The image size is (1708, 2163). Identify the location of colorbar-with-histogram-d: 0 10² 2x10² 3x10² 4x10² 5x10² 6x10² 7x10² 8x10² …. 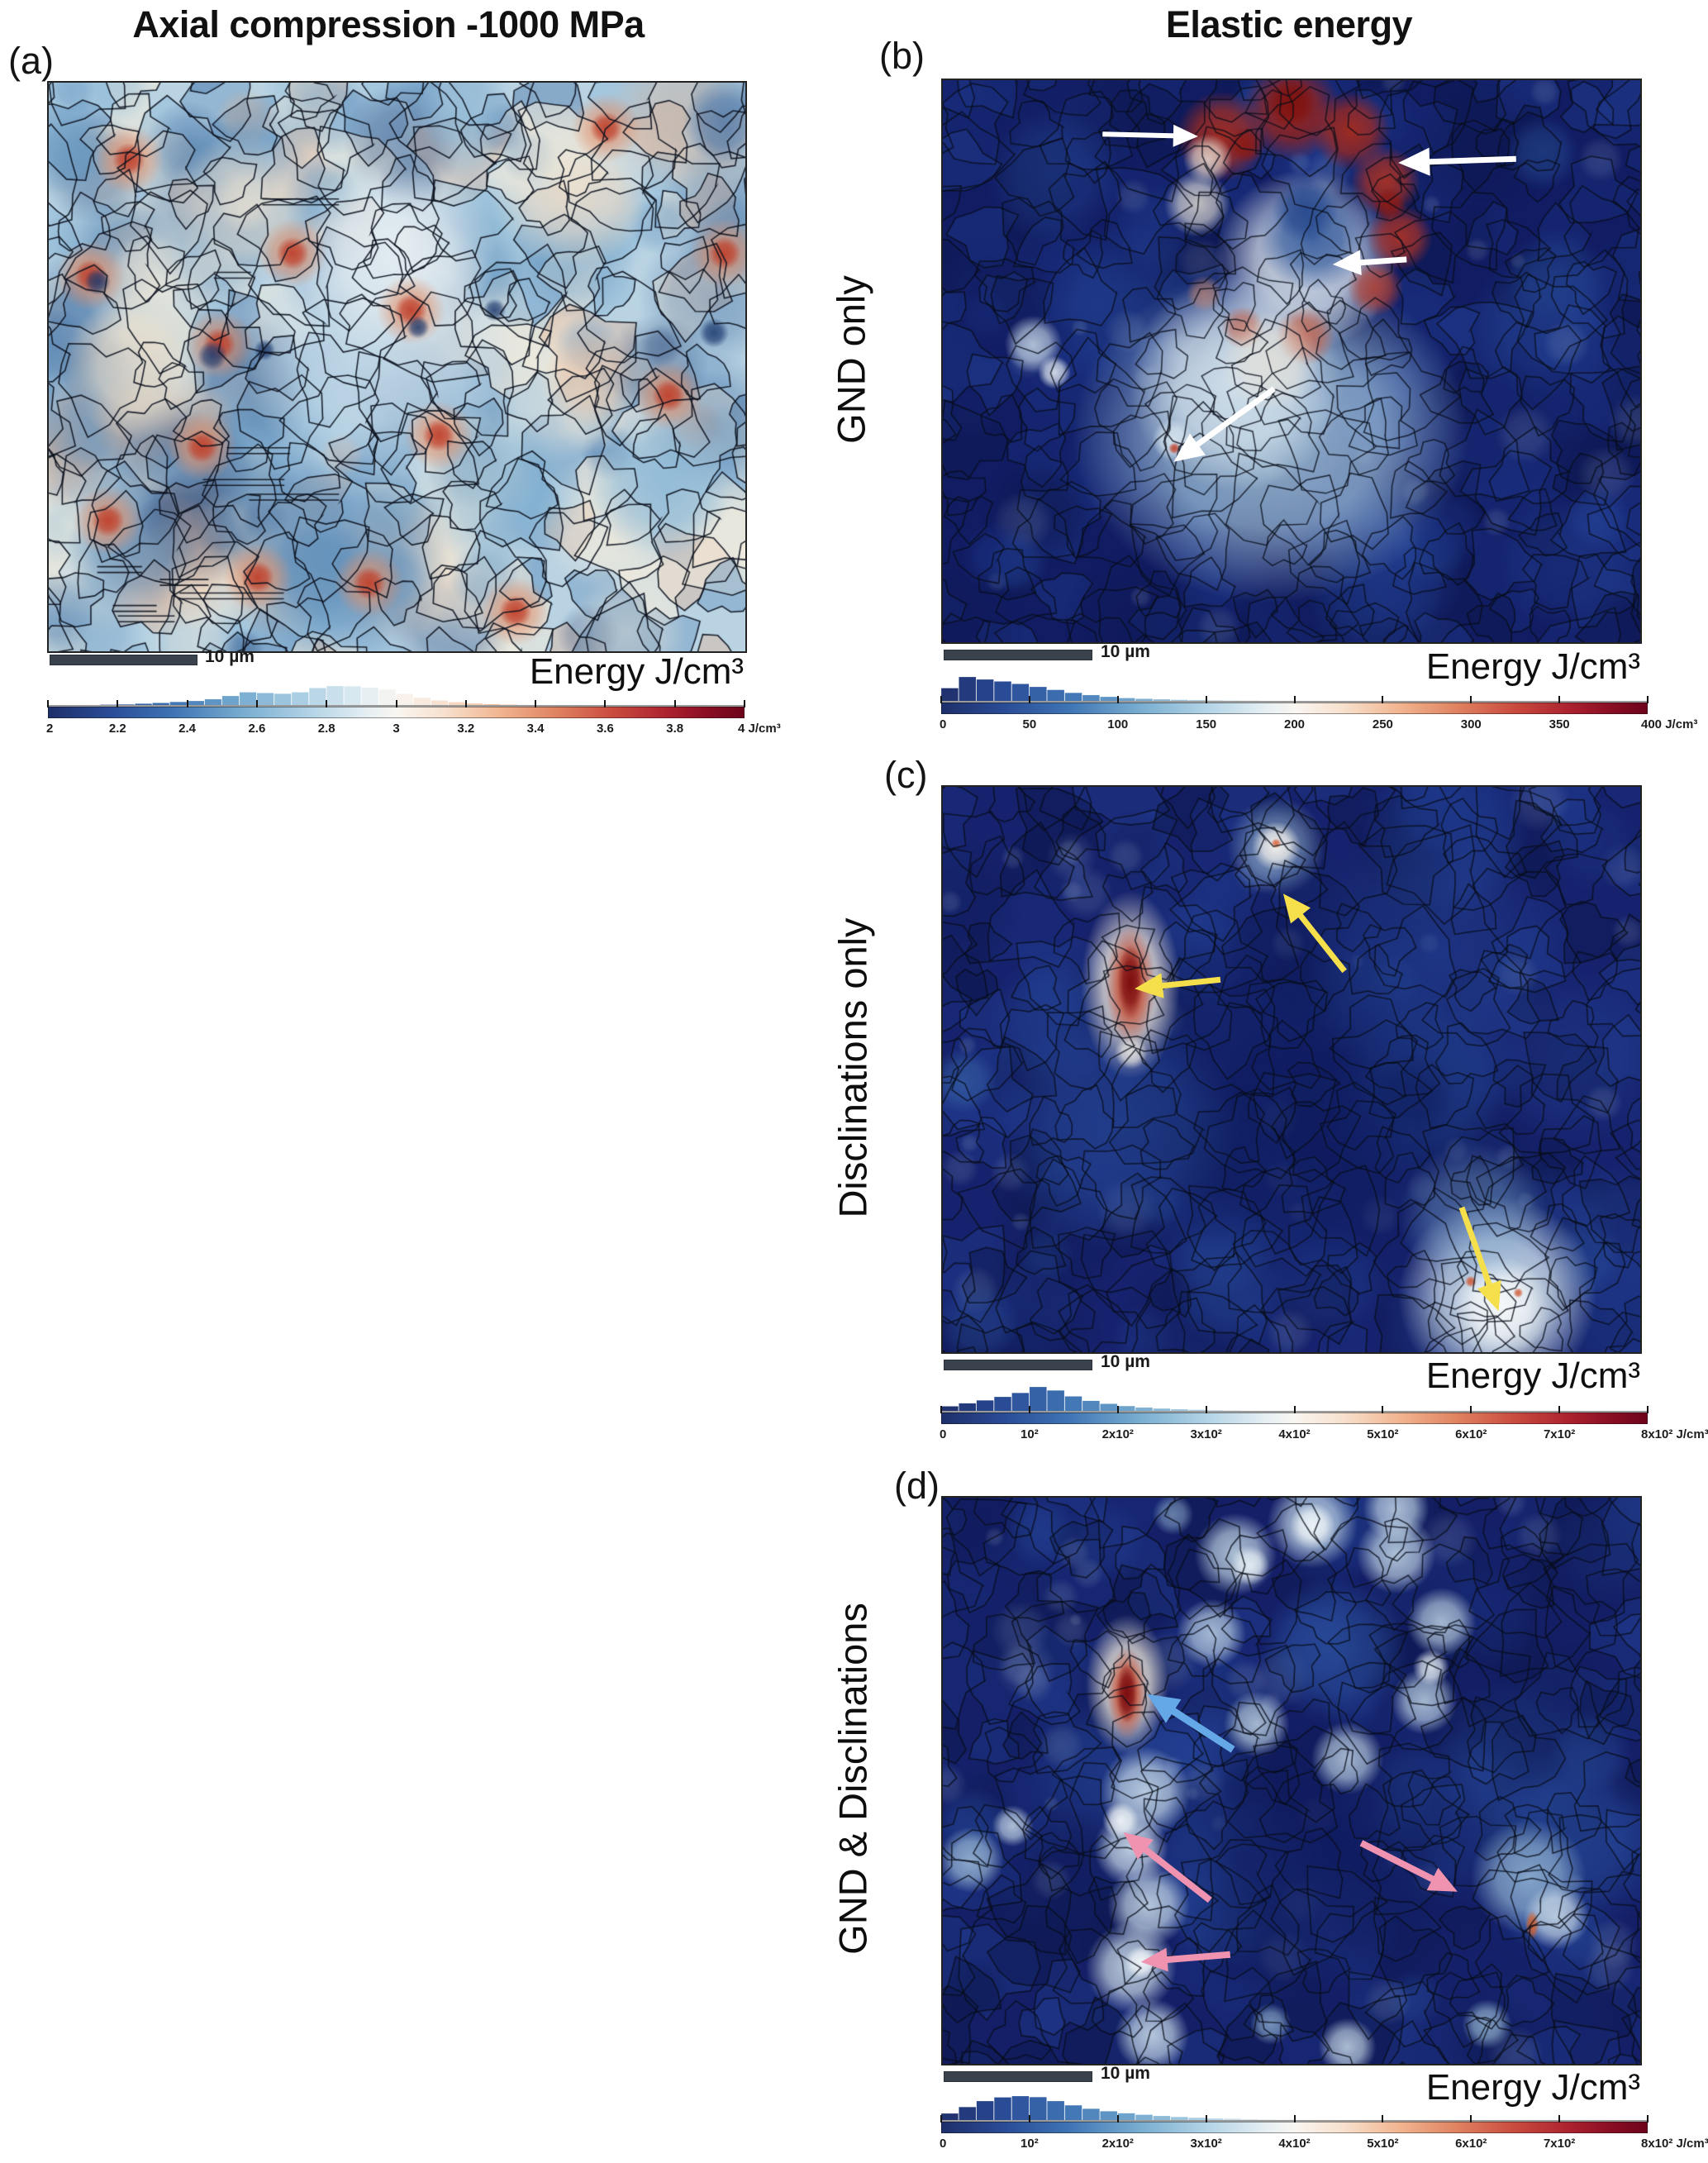
(1324, 2126).